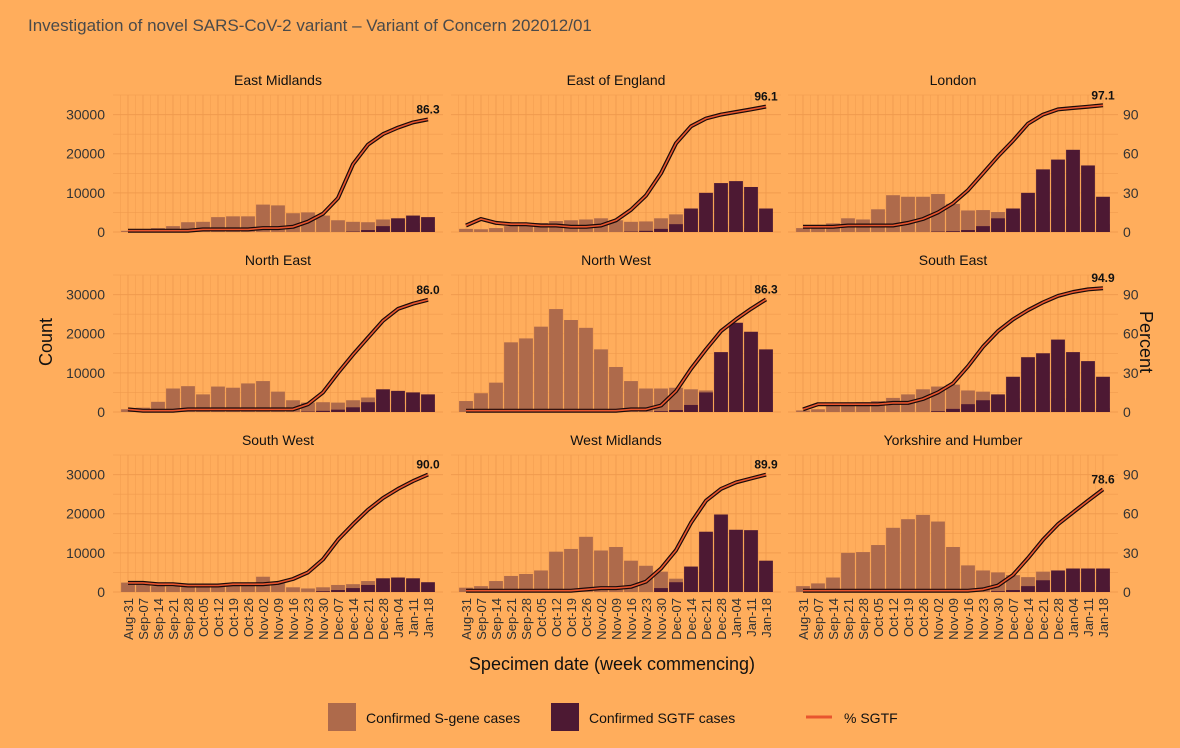 Image resolution: width=1180 pixels, height=748 pixels. What do you see at coordinates (254, 336) in the screenshot?
I see `facet-panel-north-east: North East 86.0 0 10000 20000 30000` at bounding box center [254, 336].